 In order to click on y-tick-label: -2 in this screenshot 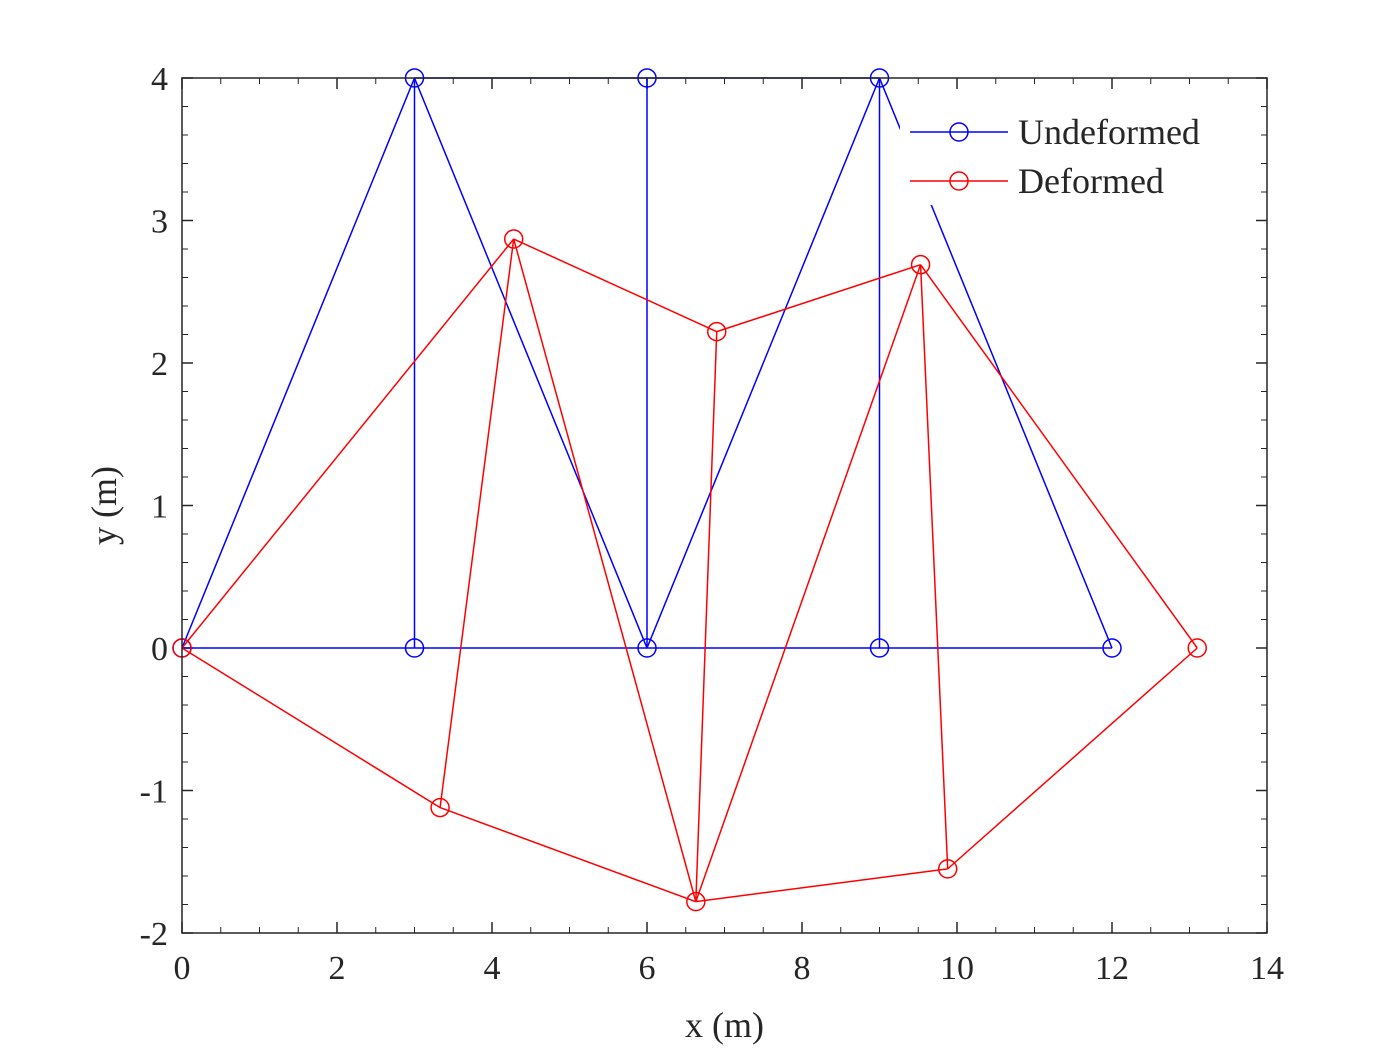, I will do `click(154, 934)`.